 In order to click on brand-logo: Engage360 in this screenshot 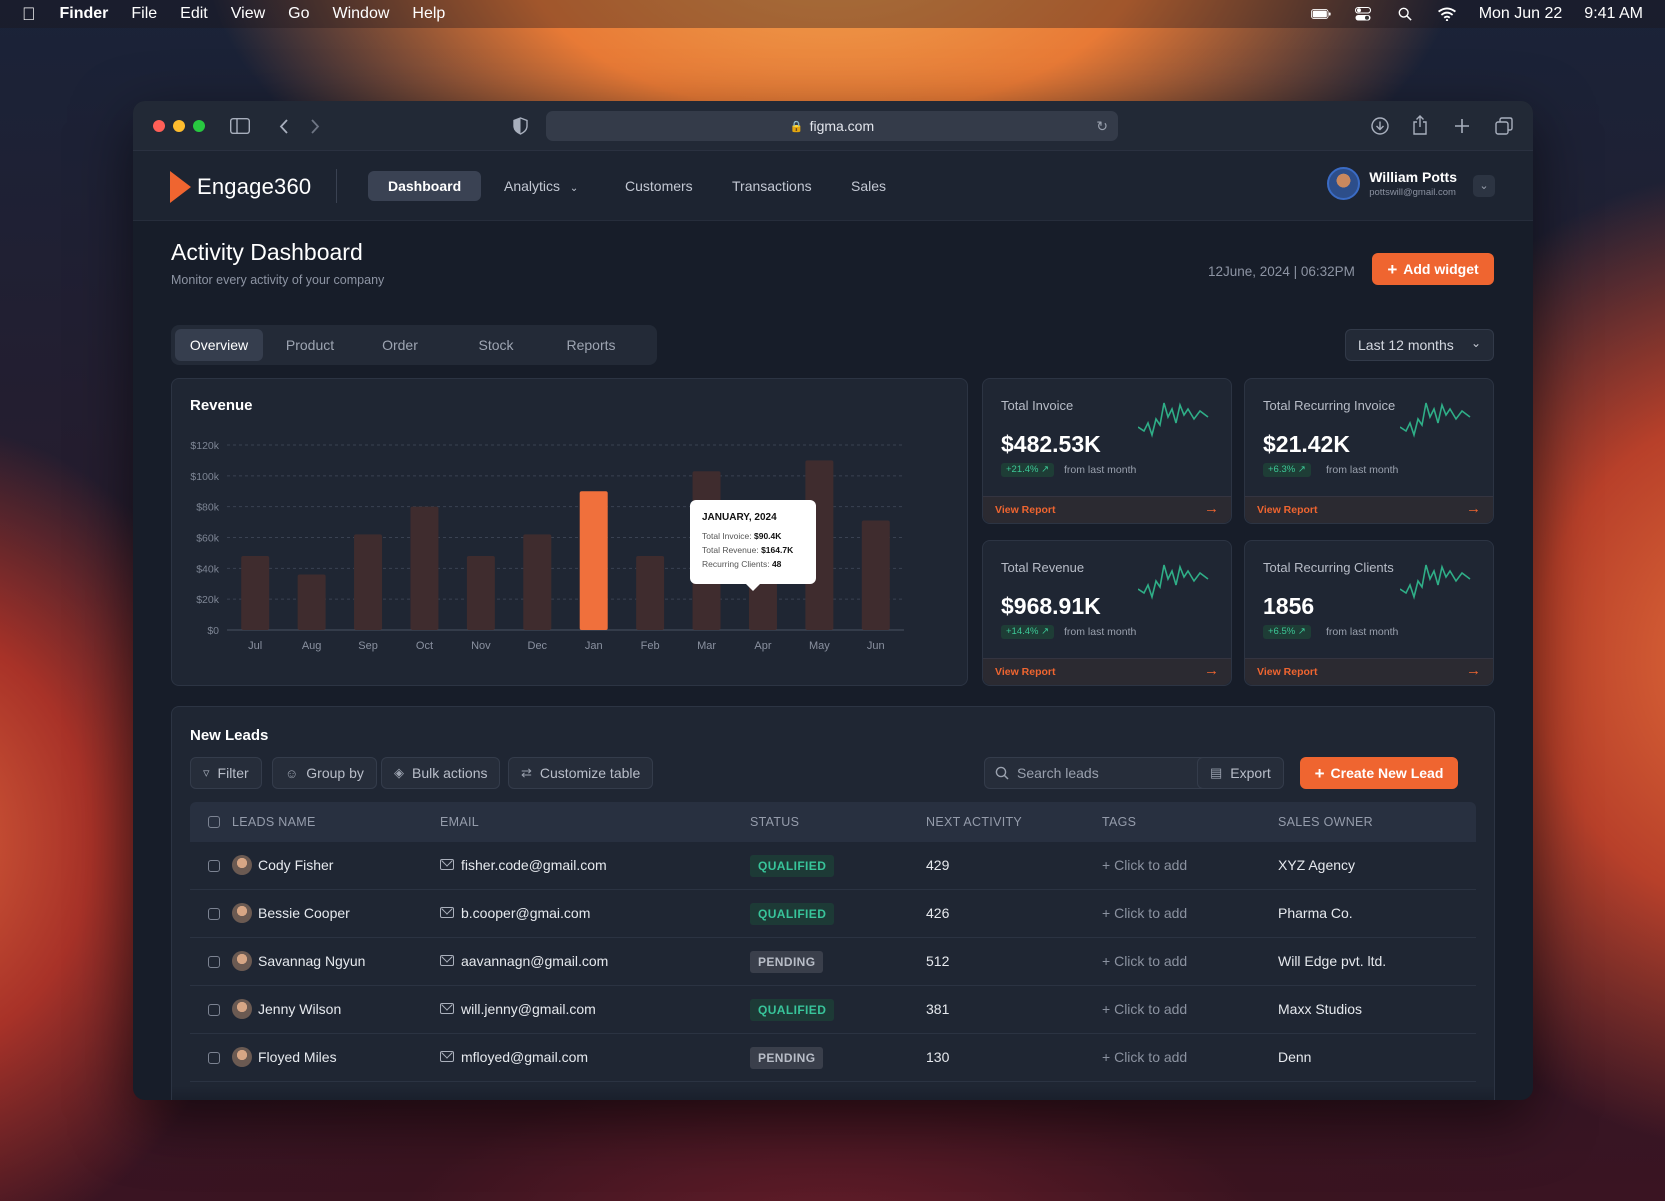, I will do `click(240, 187)`.